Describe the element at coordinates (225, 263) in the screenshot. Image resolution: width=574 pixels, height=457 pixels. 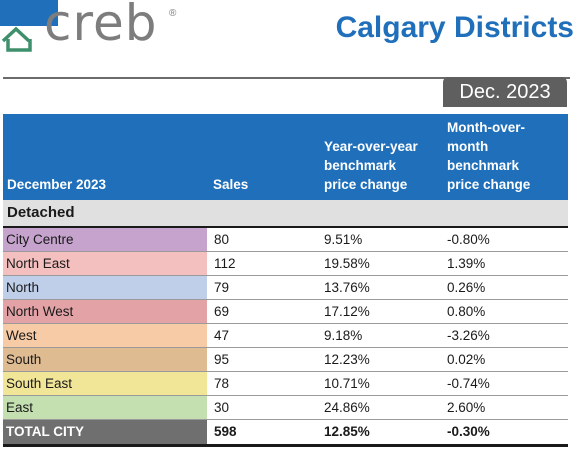
I see `sales-cell: 112` at that location.